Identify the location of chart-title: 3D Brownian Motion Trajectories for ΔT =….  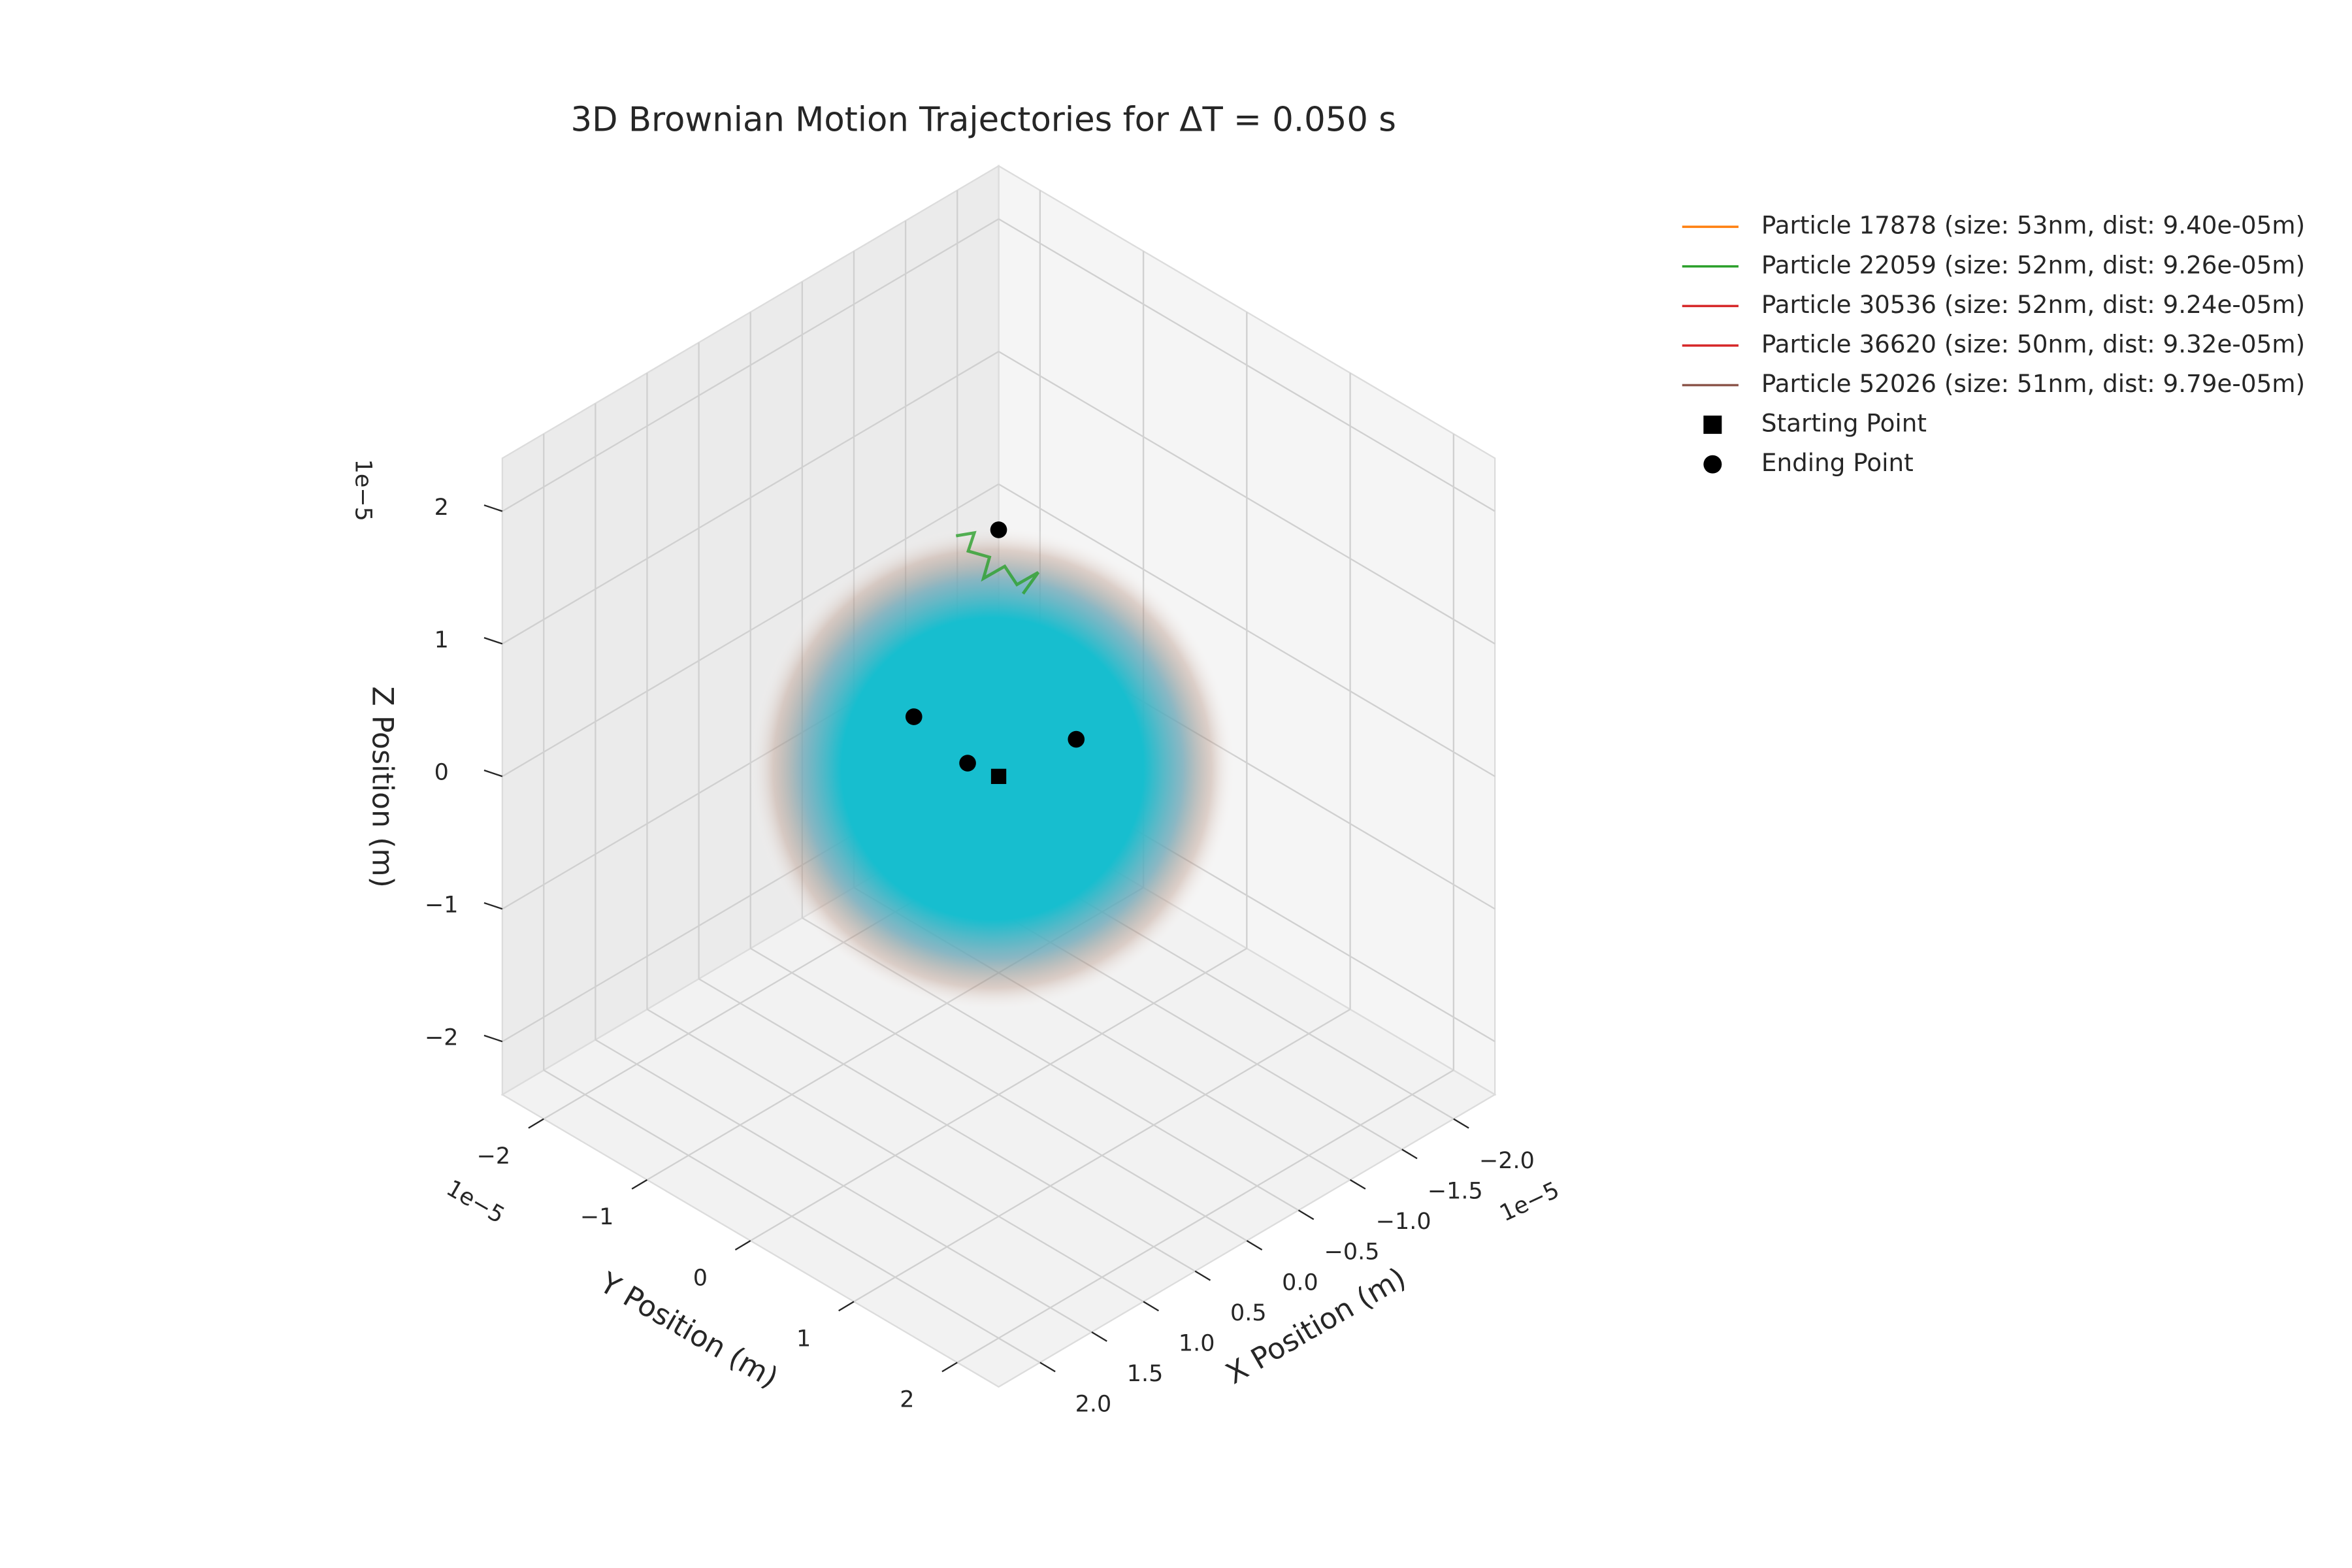
(983, 119).